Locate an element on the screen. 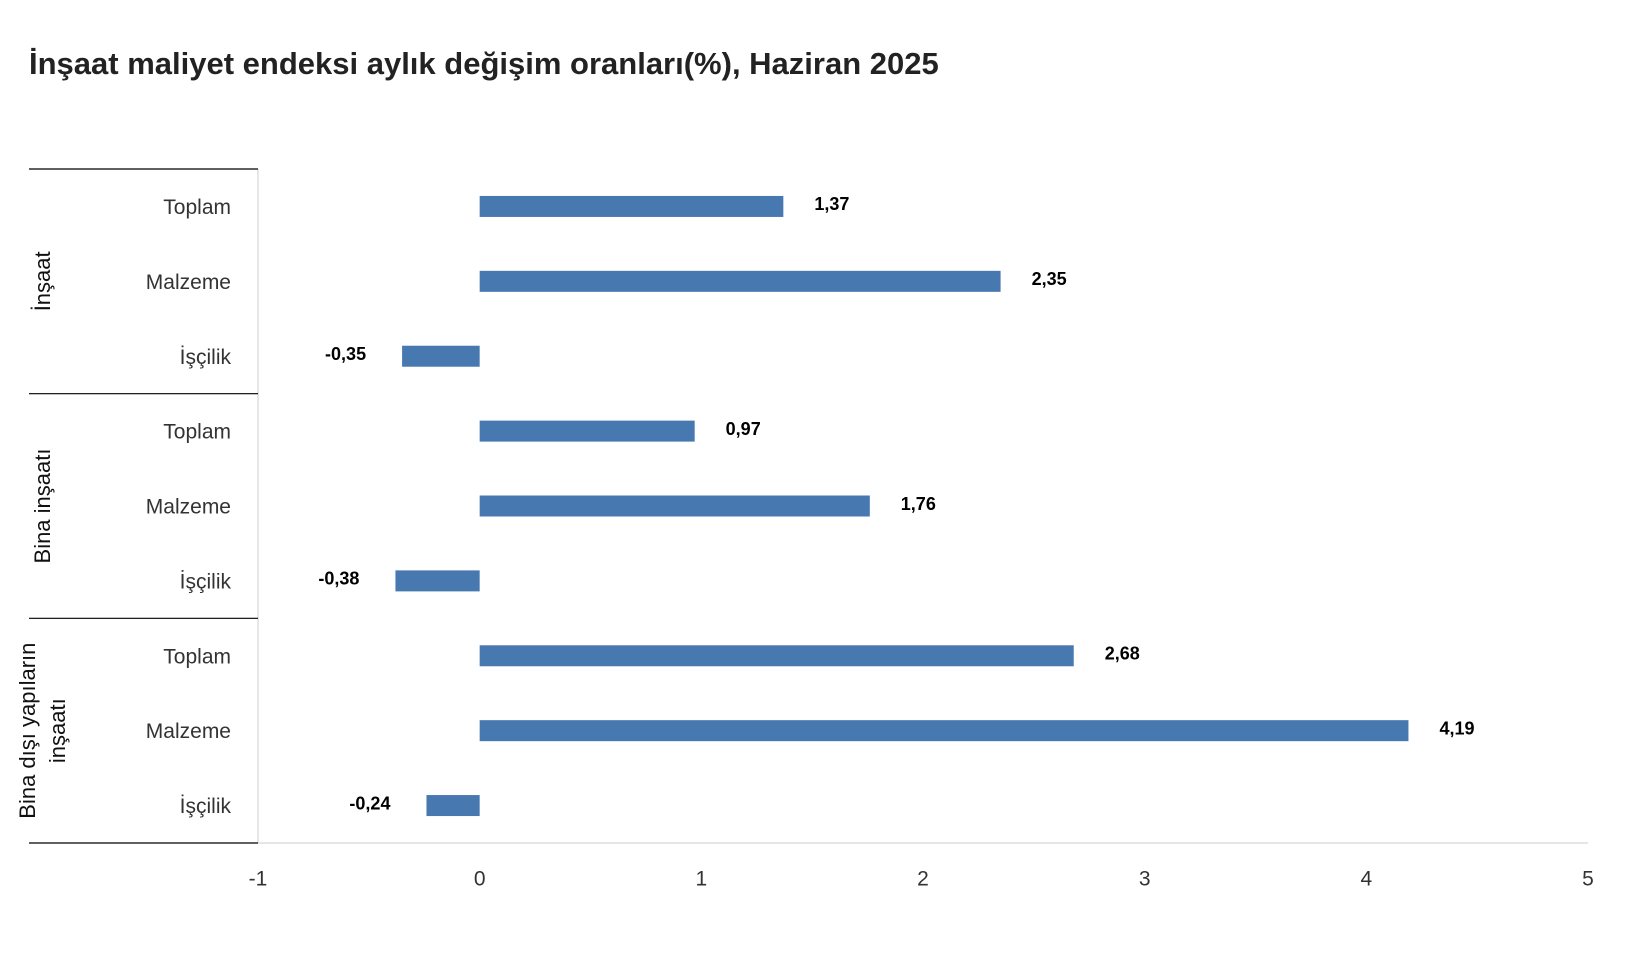 This screenshot has width=1634, height=974. group-label: İnşaat is located at coordinates (42, 281).